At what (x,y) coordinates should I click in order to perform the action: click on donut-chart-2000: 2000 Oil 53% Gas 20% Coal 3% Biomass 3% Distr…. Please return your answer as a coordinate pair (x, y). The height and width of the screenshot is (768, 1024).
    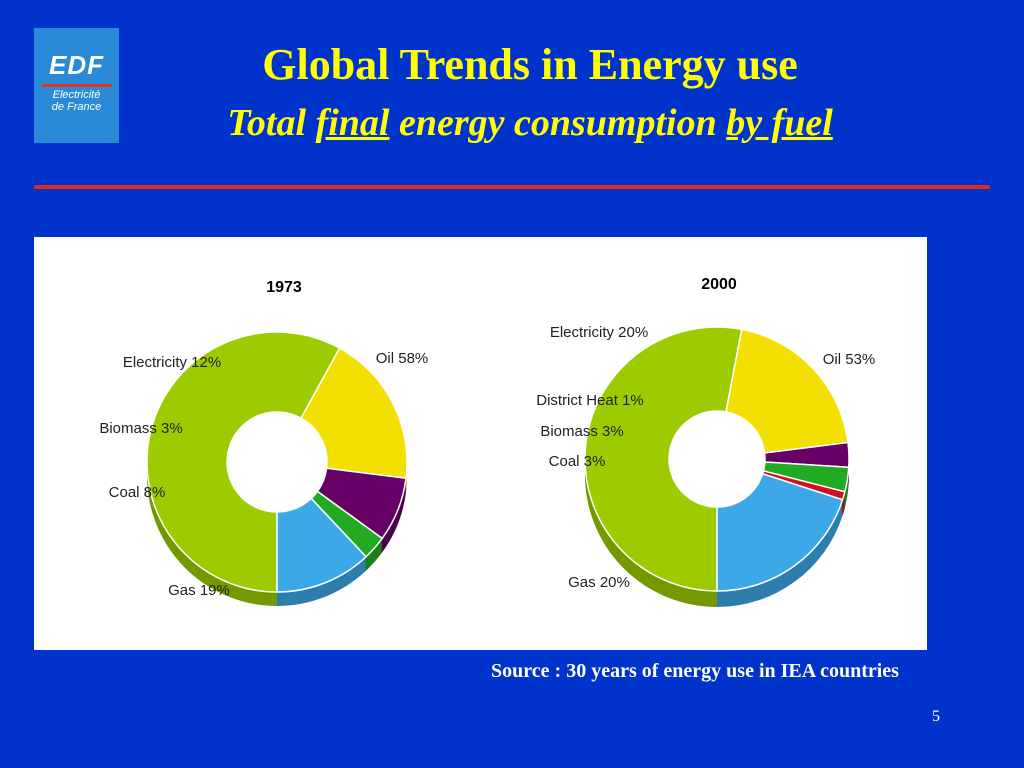
    Looking at the image, I should click on (705, 441).